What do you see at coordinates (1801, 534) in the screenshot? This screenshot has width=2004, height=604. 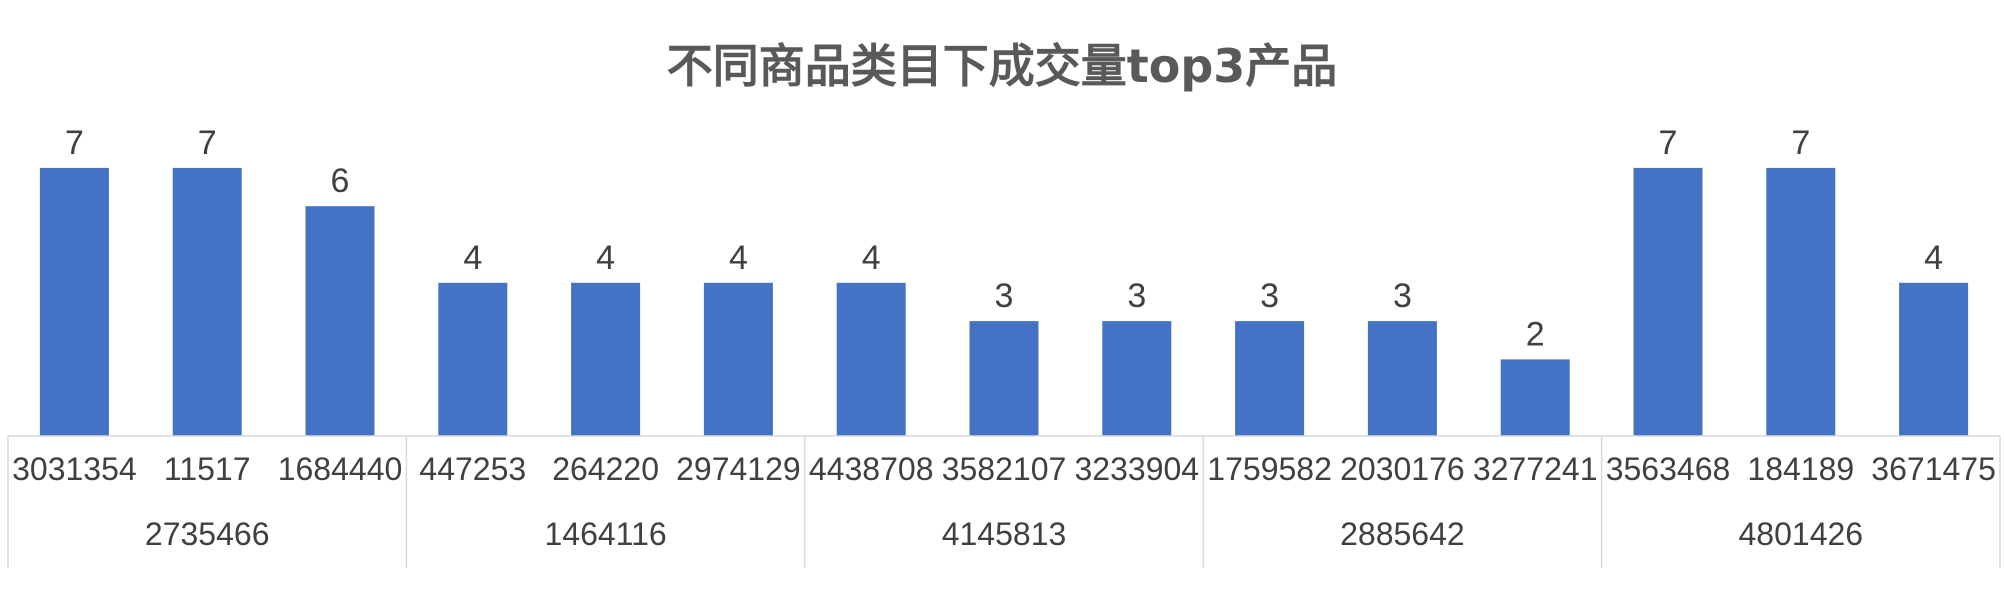 I see `group-label: 4801426` at bounding box center [1801, 534].